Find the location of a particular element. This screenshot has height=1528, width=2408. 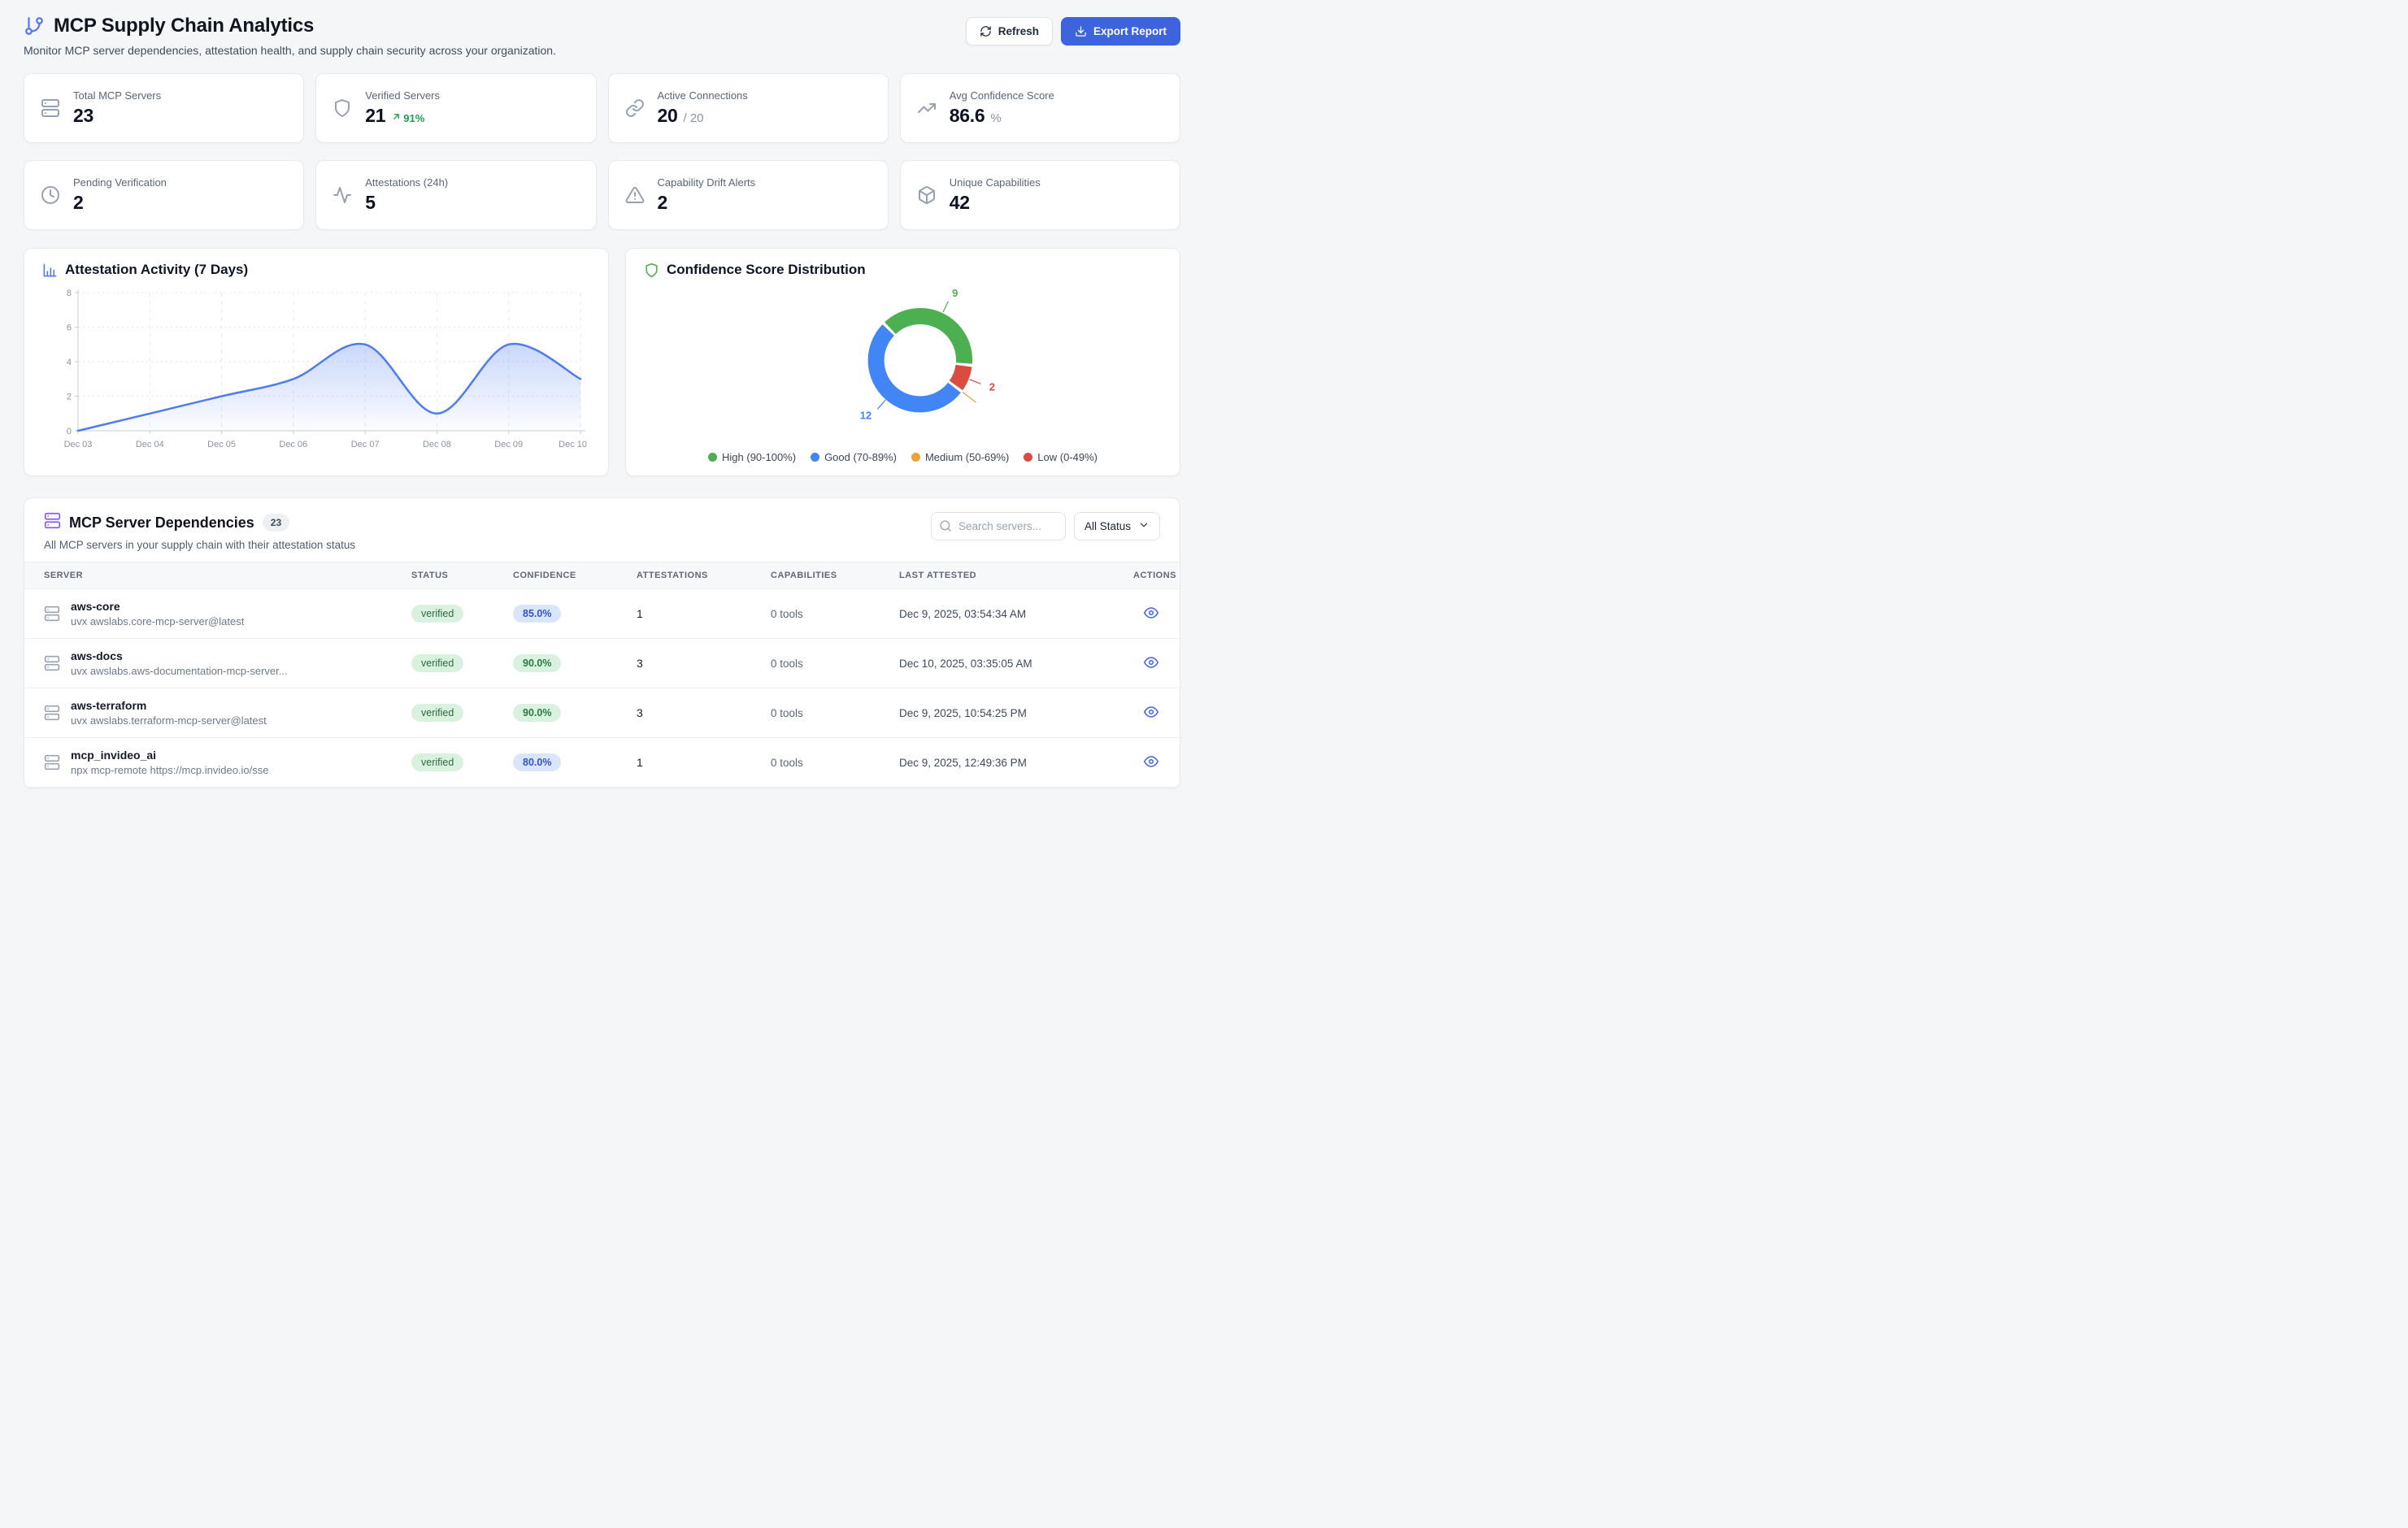

table-title: MCP Server Dependencies is located at coordinates (161, 522).